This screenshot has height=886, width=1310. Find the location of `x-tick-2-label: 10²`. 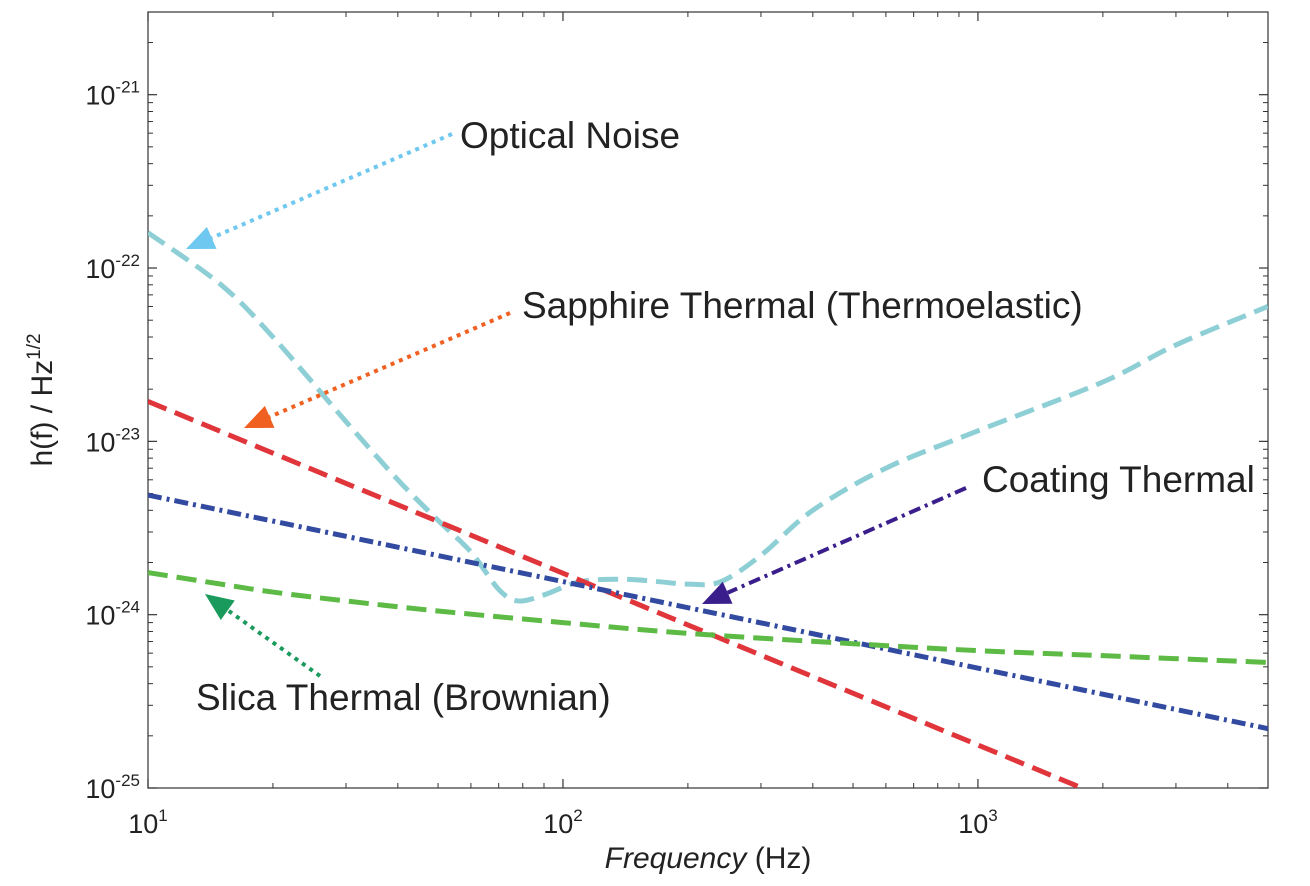

x-tick-2-label: 10² is located at coordinates (563, 822).